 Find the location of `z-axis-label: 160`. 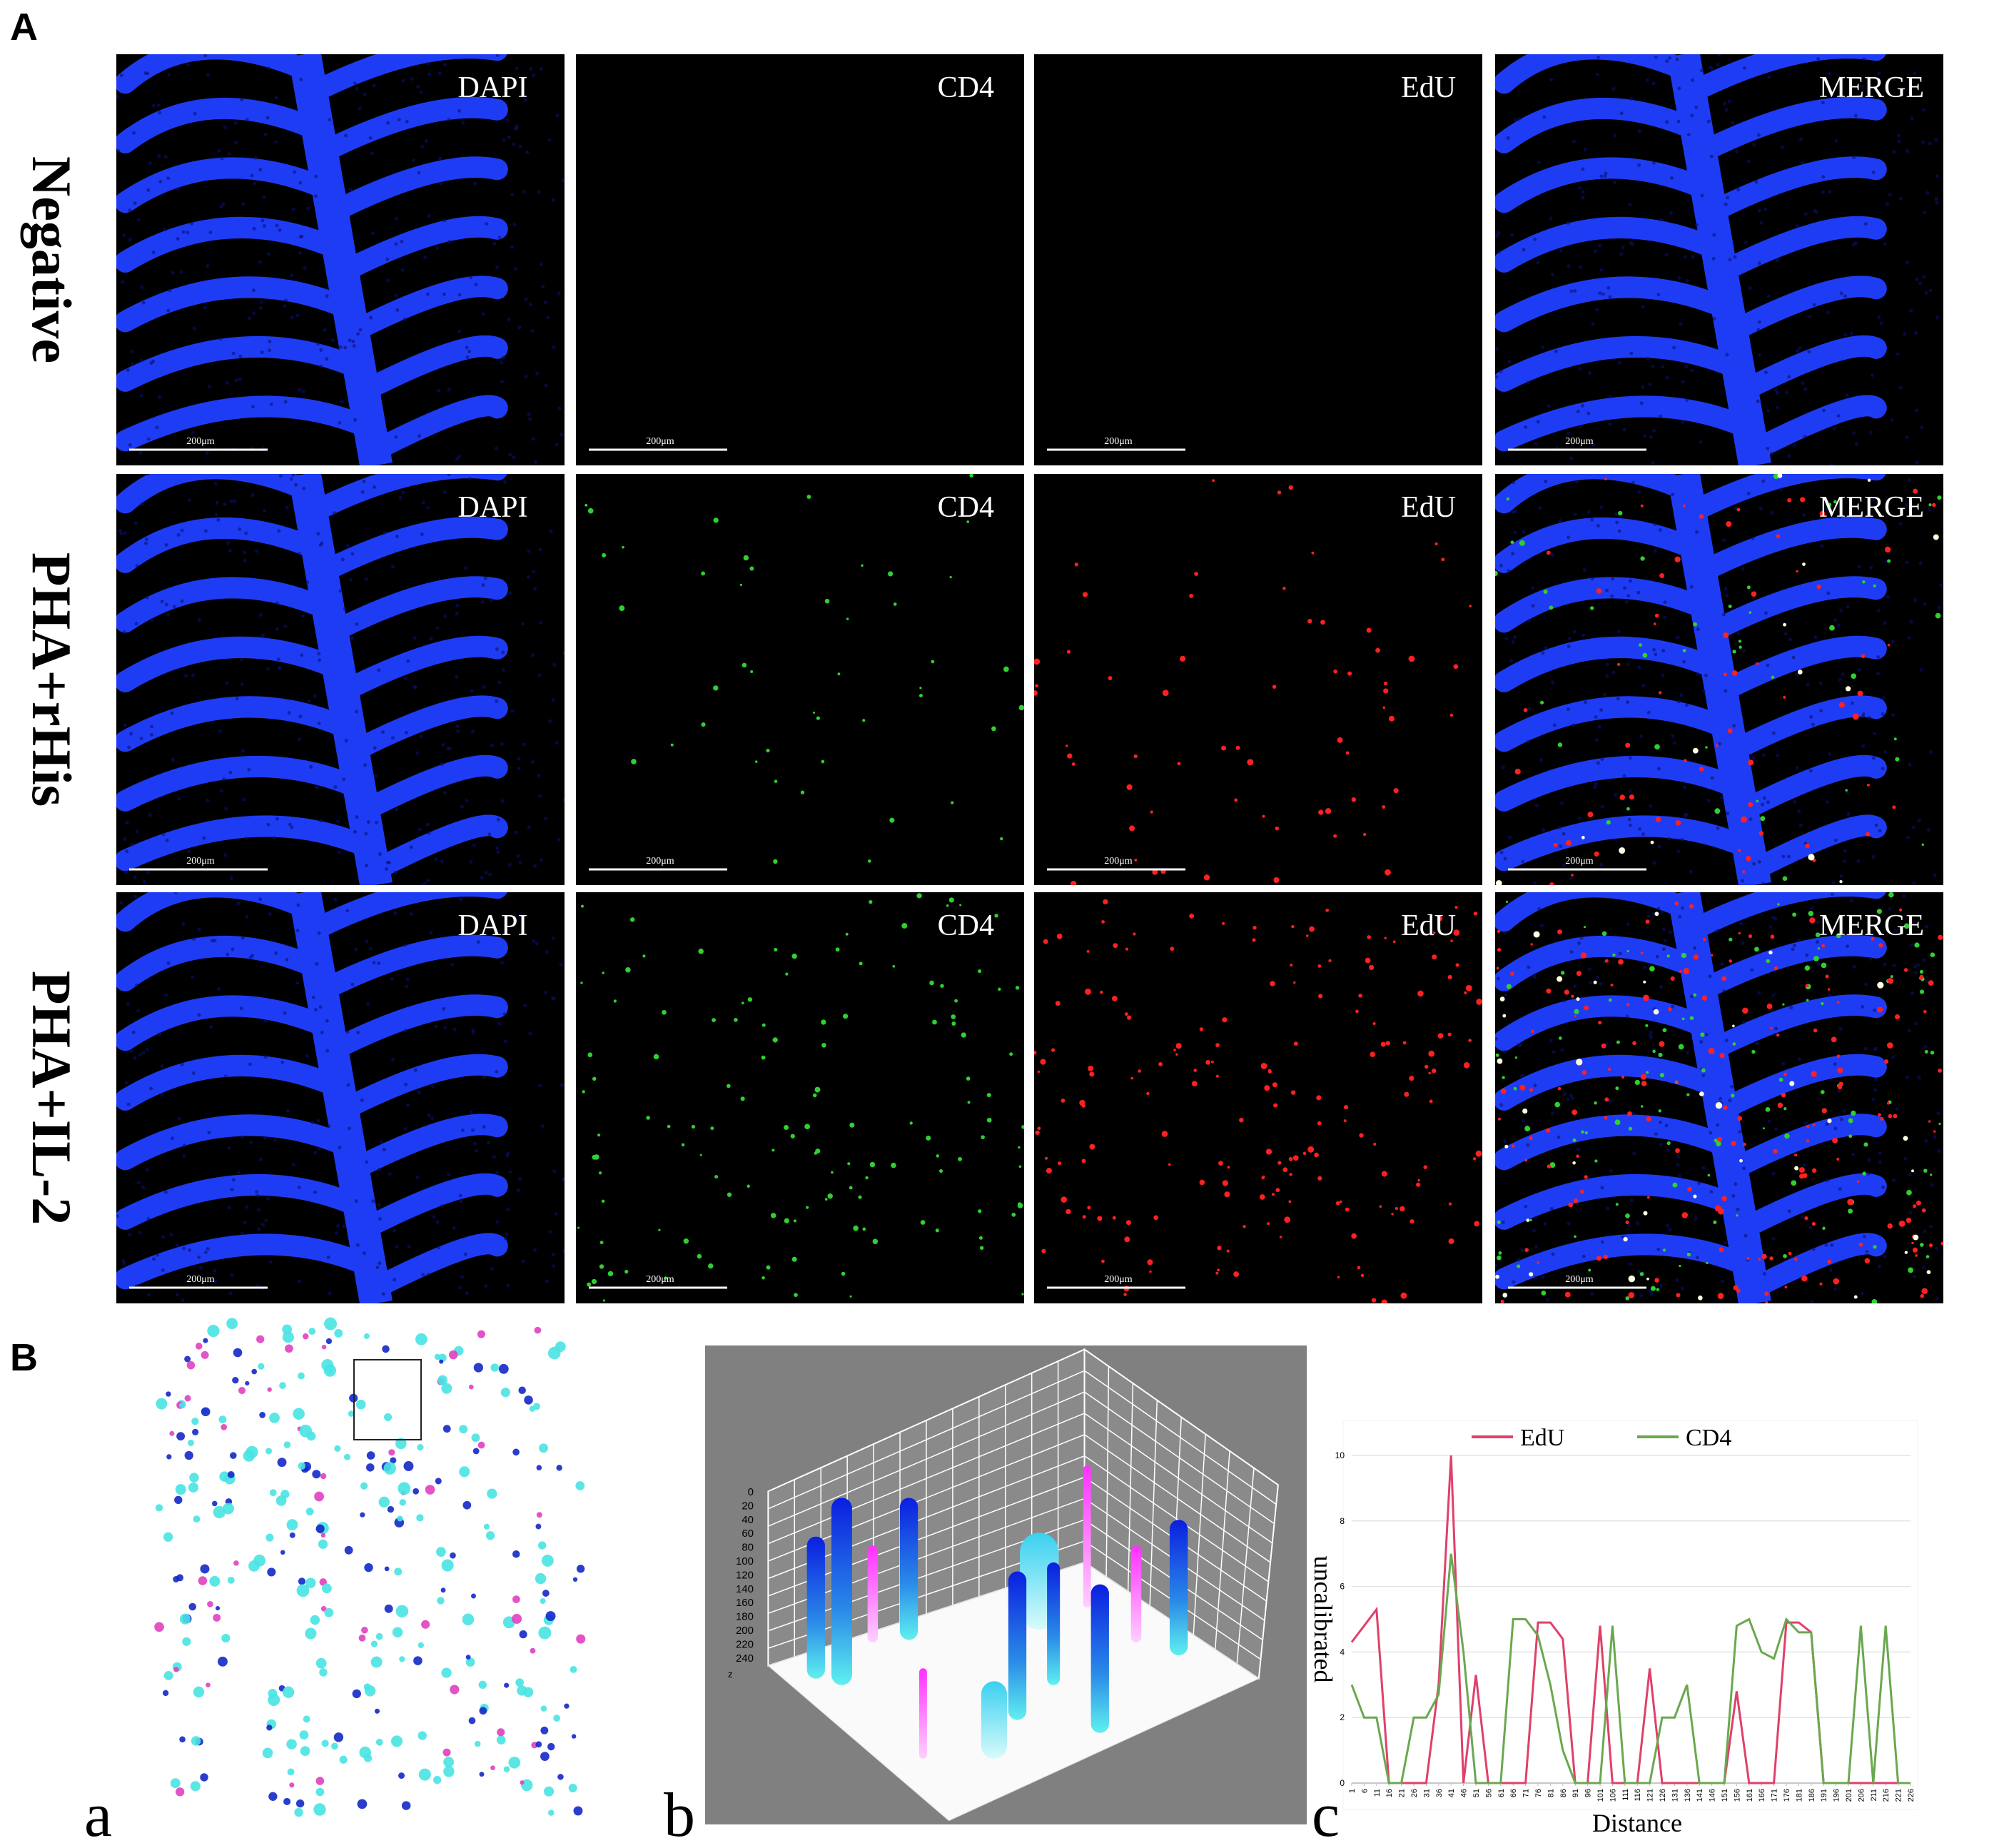

z-axis-label: 160 is located at coordinates (745, 1603).